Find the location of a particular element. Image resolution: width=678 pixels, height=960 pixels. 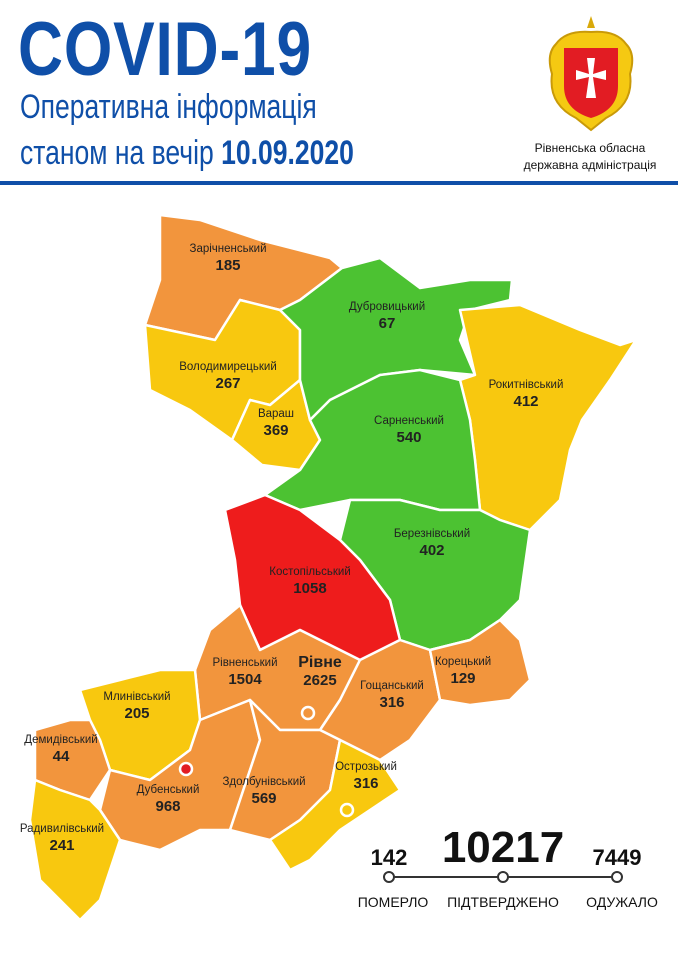

recovered-value: 7449 is located at coordinates (617, 857).